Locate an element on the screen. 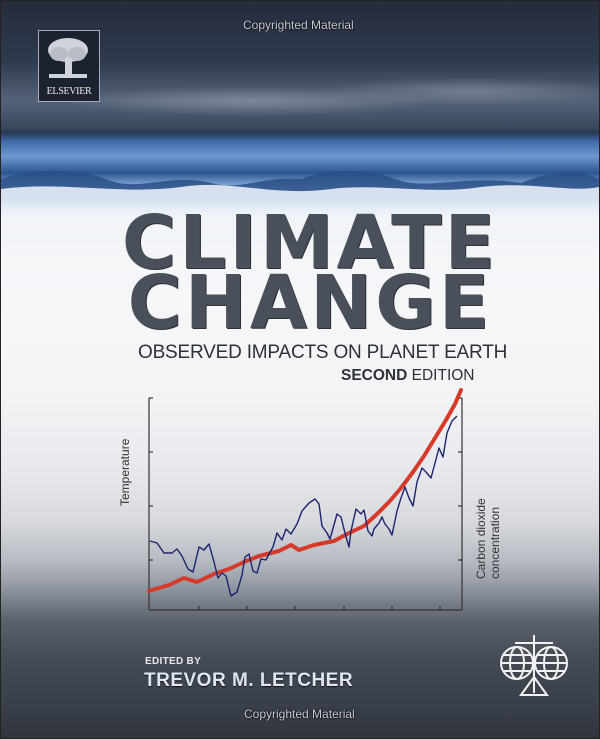 This screenshot has width=600, height=739. edition-label: SECOND EDITION is located at coordinates (408, 376).